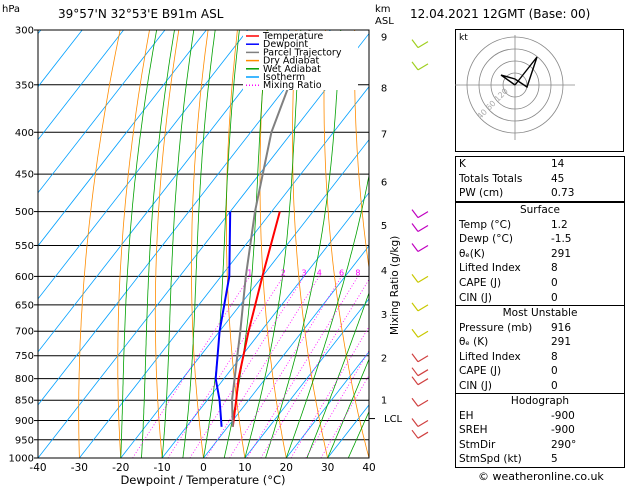 Image resolution: width=629 pixels, height=486 pixels. What do you see at coordinates (24, 401) in the screenshot?
I see `y-tick-label: 850` at bounding box center [24, 401].